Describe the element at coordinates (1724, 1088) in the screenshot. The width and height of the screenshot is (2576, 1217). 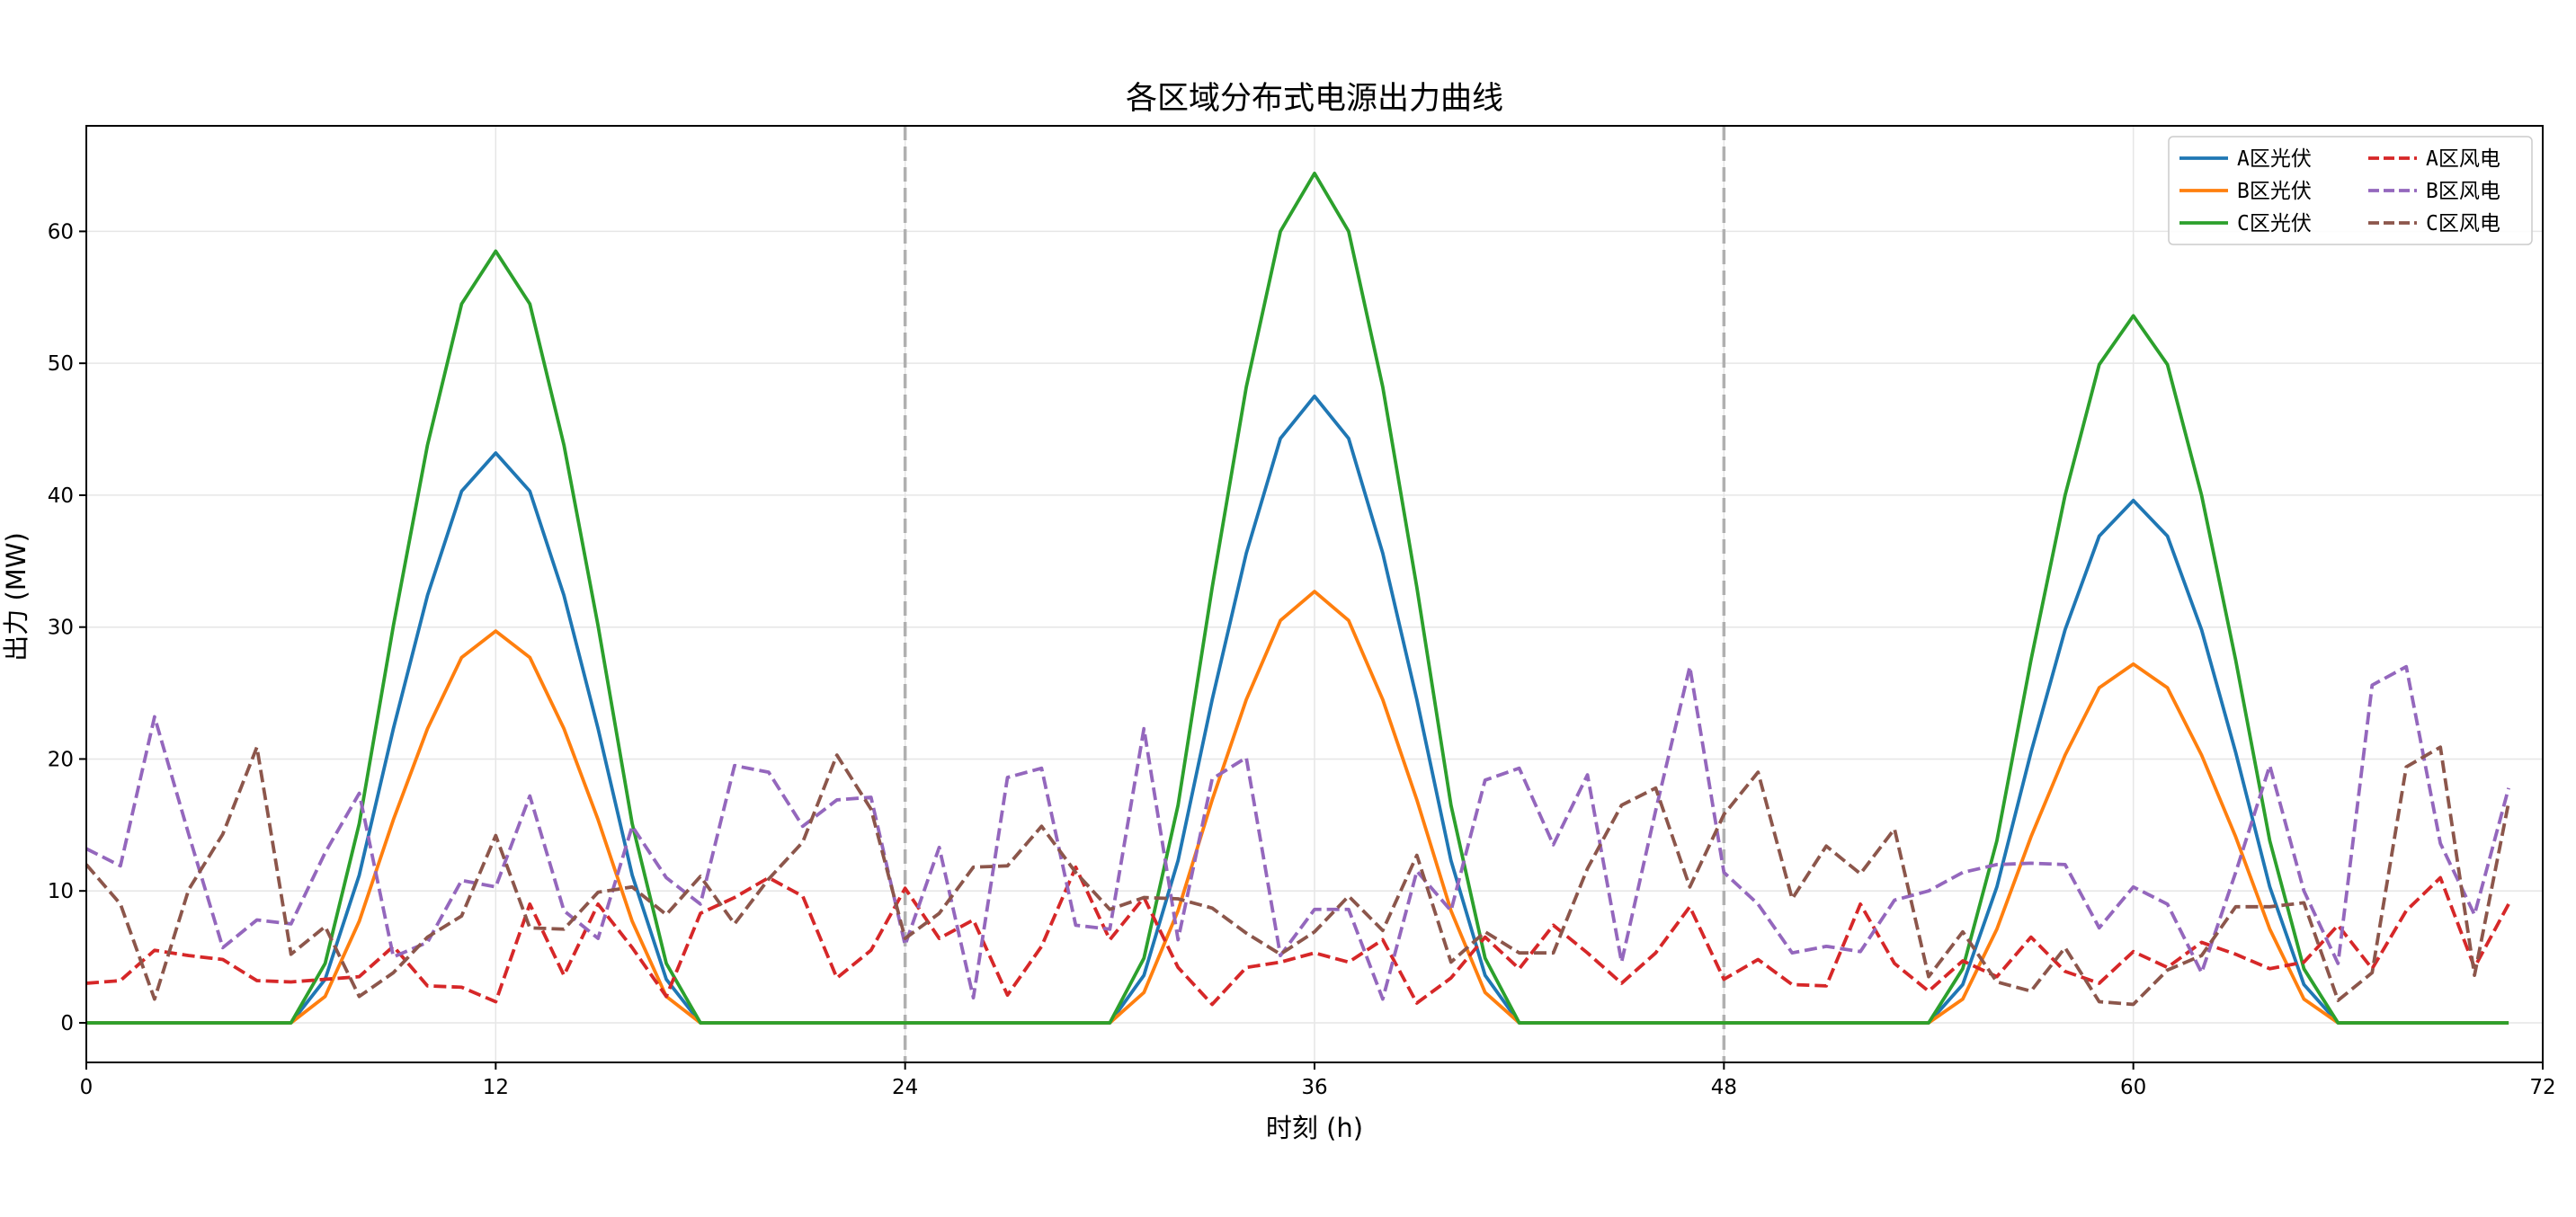
I see `x-tick-label: 48` at that location.